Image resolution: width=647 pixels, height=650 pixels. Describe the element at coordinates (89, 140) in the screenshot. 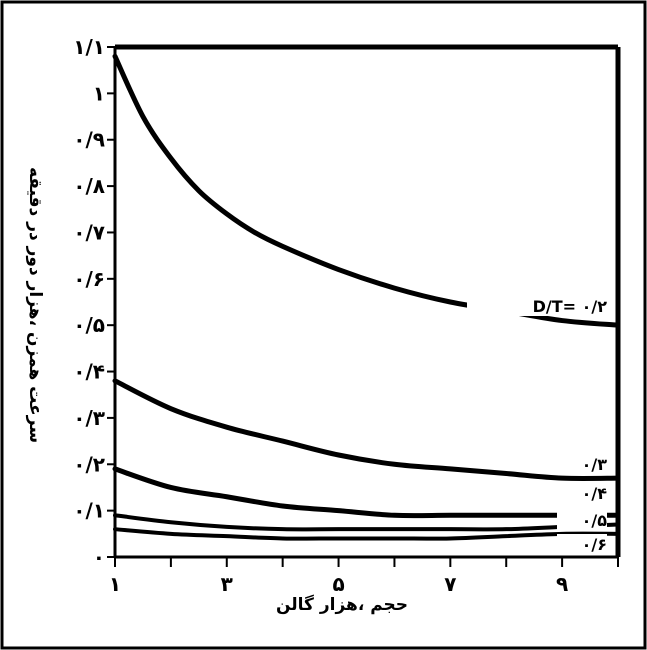

I see `y-tick-label: ۰/۹` at that location.